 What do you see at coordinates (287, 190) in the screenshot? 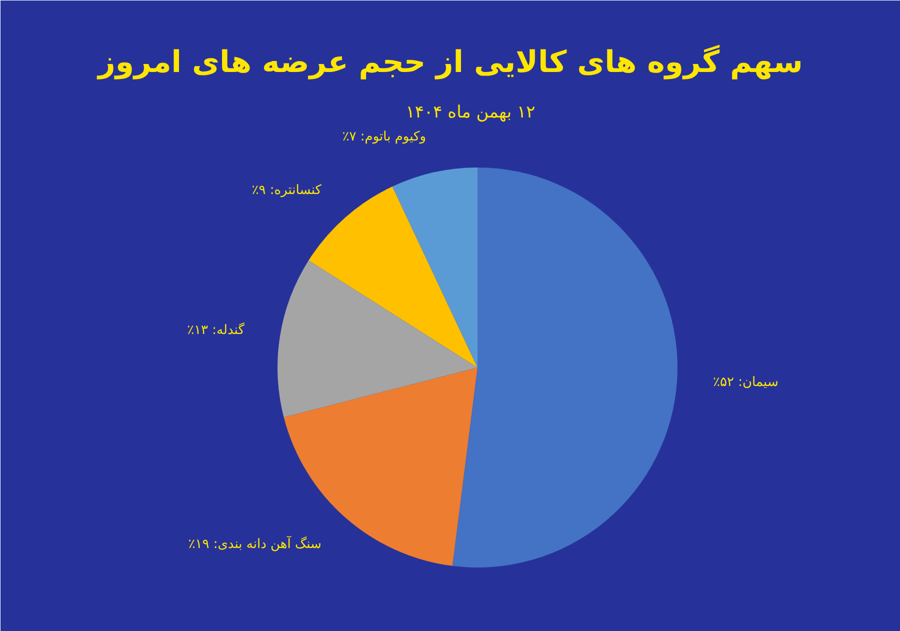
I see `slice-label: کنسانتره: ۹٪` at bounding box center [287, 190].